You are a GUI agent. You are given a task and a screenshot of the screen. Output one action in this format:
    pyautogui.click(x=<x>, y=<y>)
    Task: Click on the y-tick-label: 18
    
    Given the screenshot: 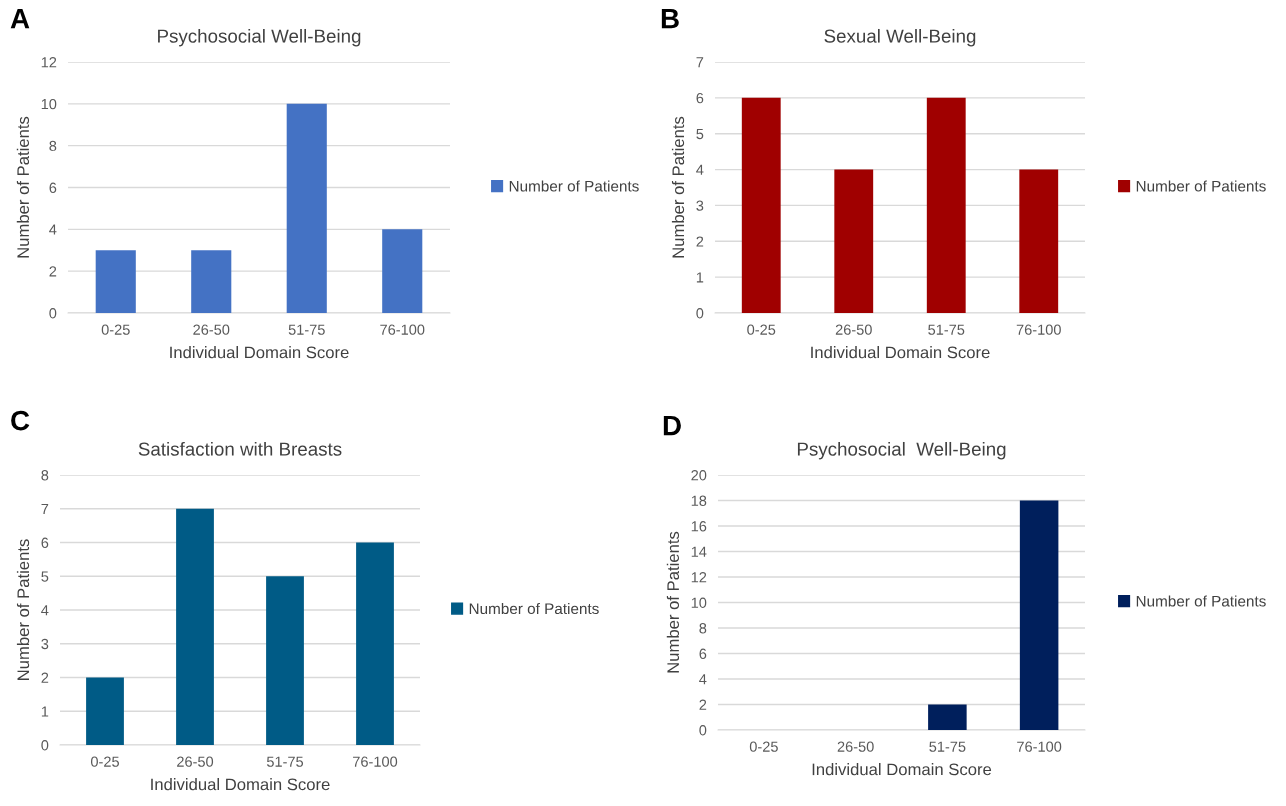 What is the action you would take?
    pyautogui.click(x=699, y=500)
    